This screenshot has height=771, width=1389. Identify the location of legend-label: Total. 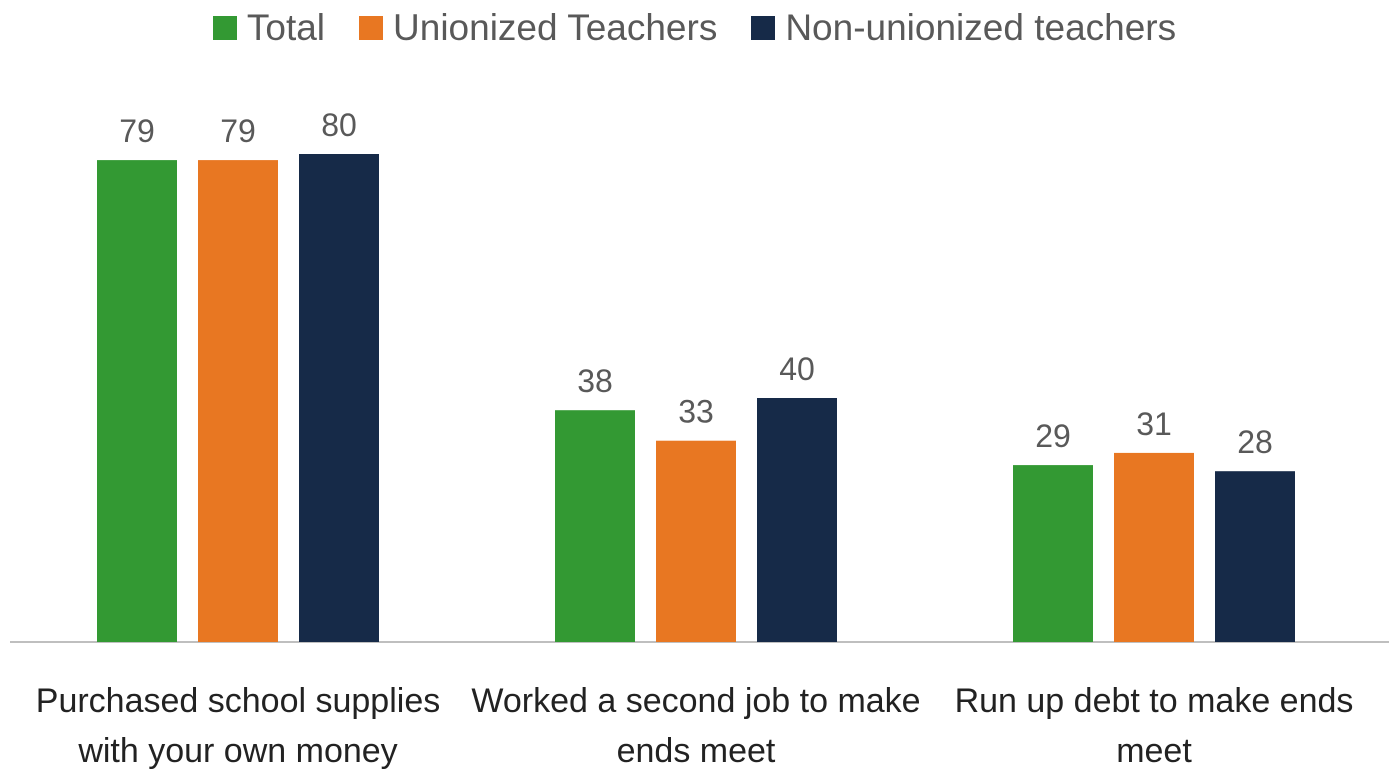
(286, 27).